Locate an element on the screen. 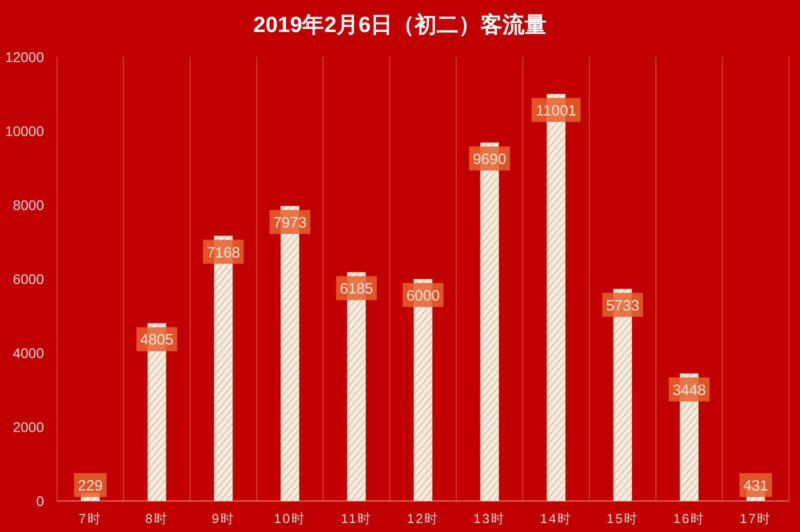 This screenshot has height=532, width=800. x-tick-label: 8时 is located at coordinates (156, 518).